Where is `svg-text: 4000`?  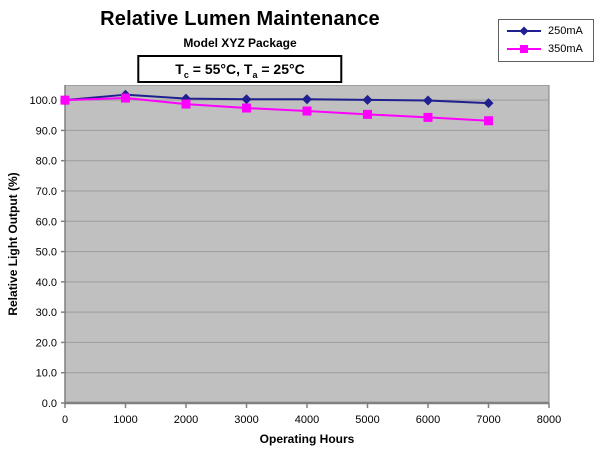 svg-text: 4000 is located at coordinates (307, 420).